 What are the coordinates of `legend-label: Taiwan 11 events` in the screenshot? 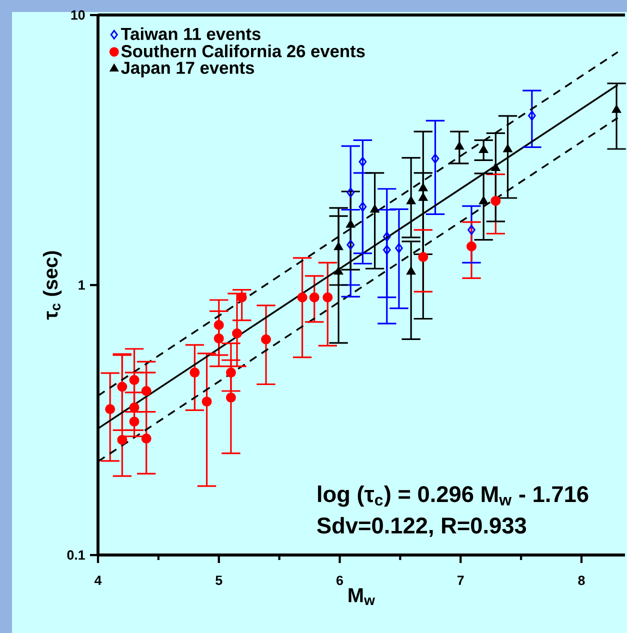 It's located at (190, 33).